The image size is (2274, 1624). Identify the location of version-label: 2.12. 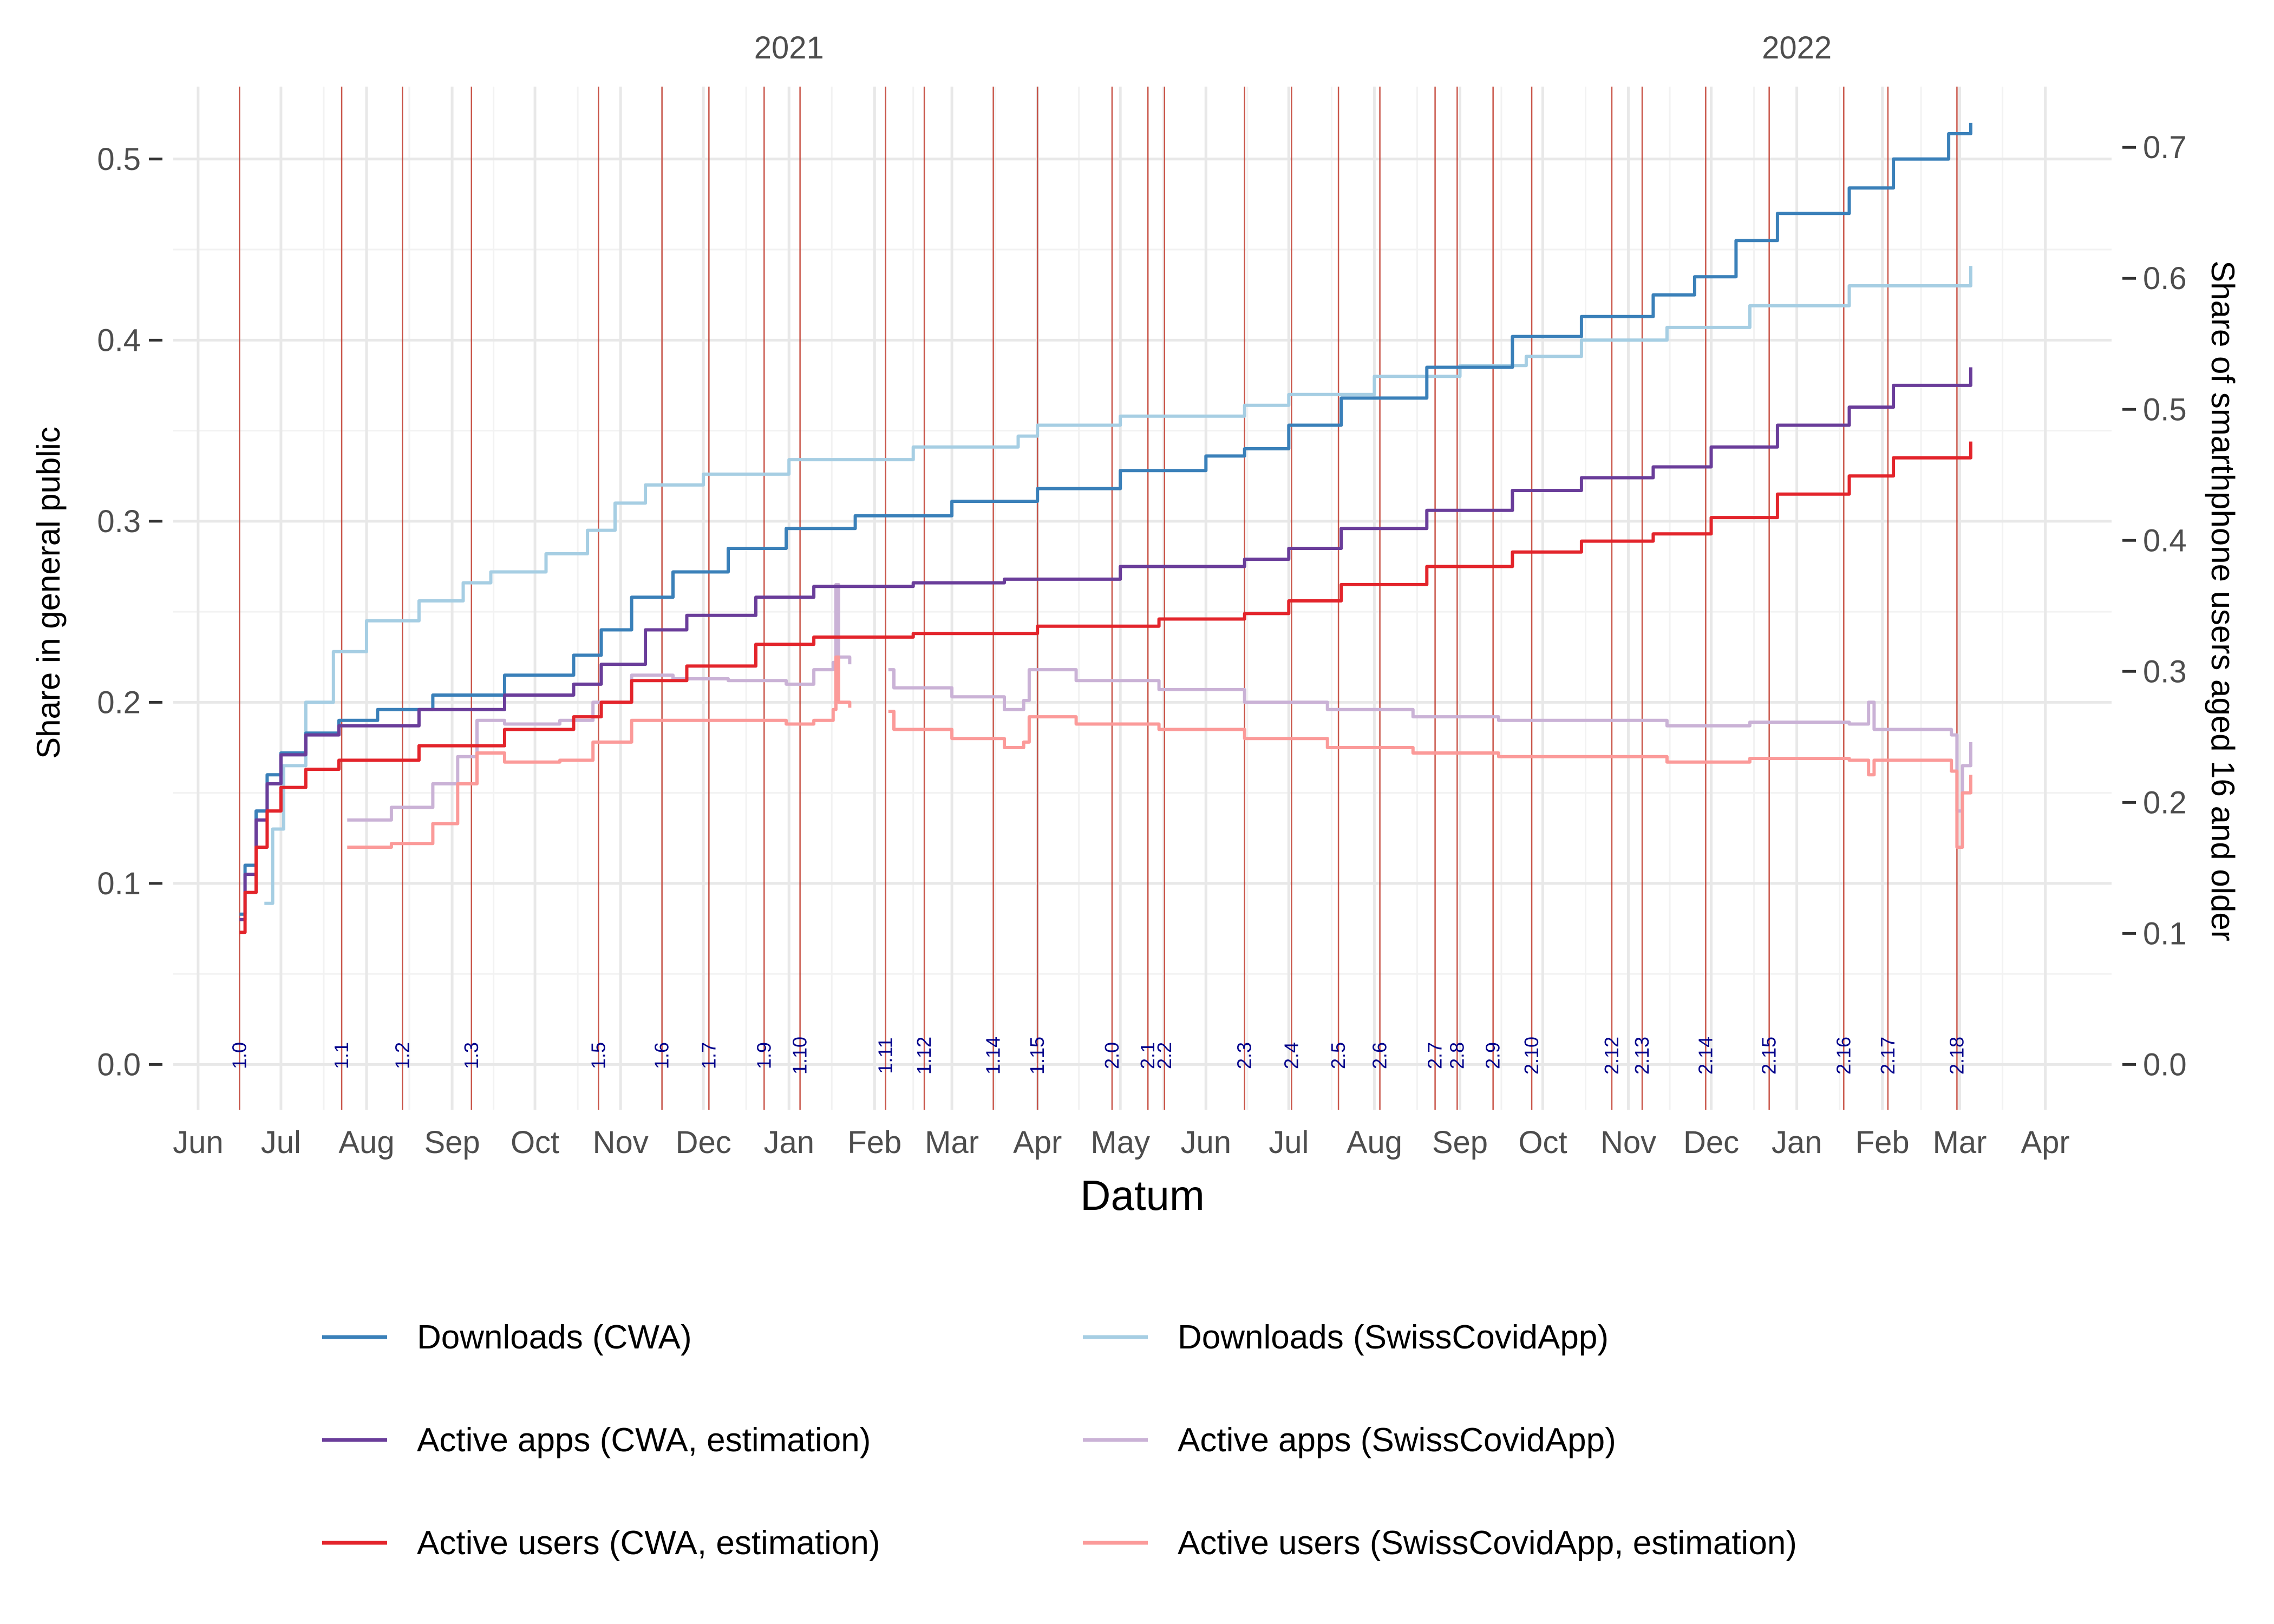
(1612, 1056).